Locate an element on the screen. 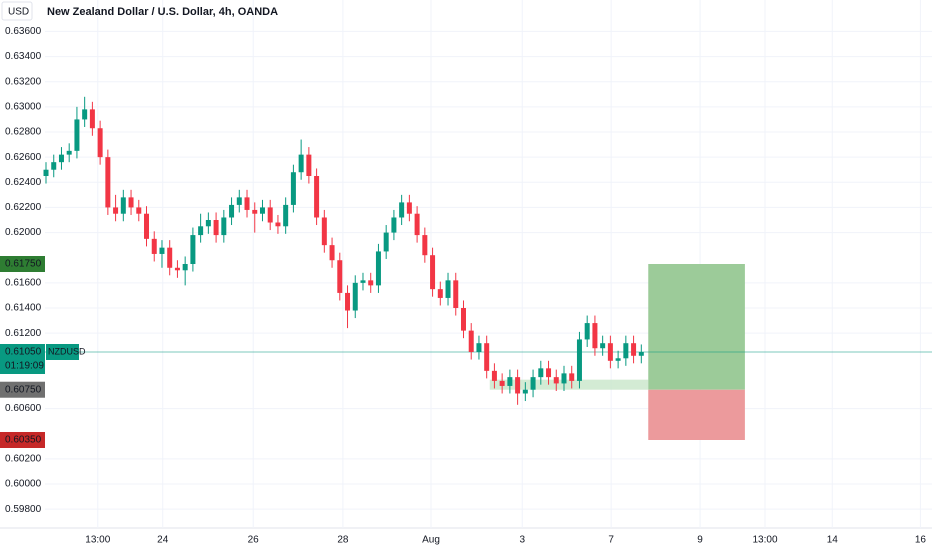 The width and height of the screenshot is (932, 550). y-tick-label: 0.60600 is located at coordinates (23, 408).